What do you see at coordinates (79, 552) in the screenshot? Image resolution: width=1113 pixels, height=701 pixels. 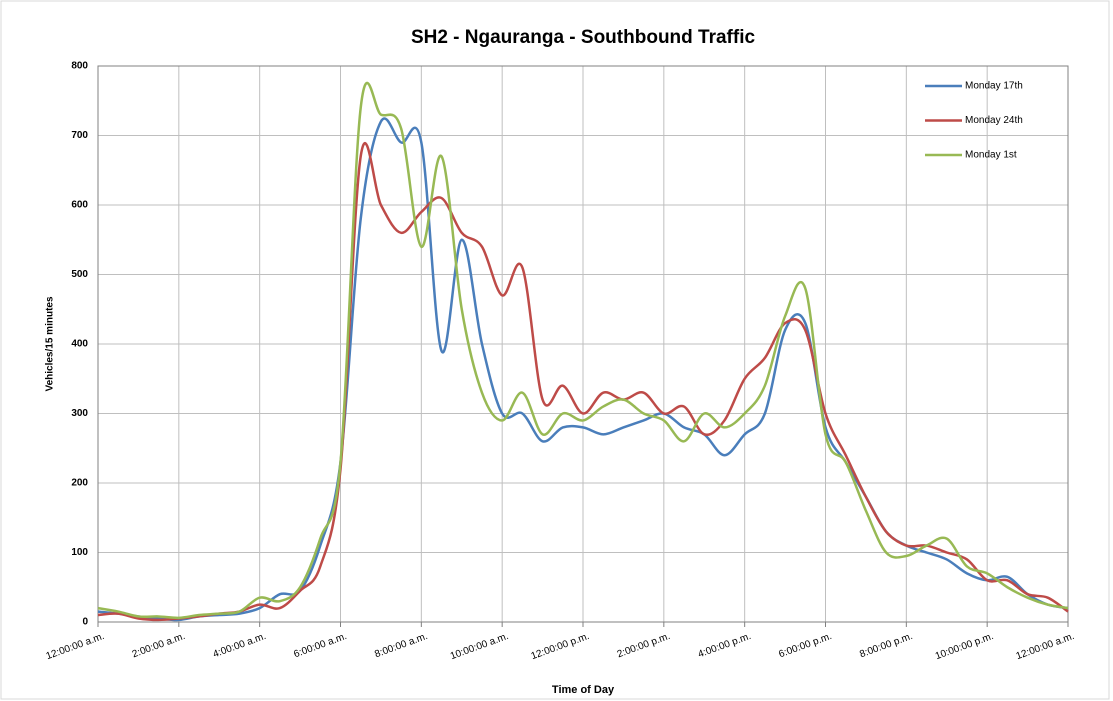 I see `y-tick-label: 100` at bounding box center [79, 552].